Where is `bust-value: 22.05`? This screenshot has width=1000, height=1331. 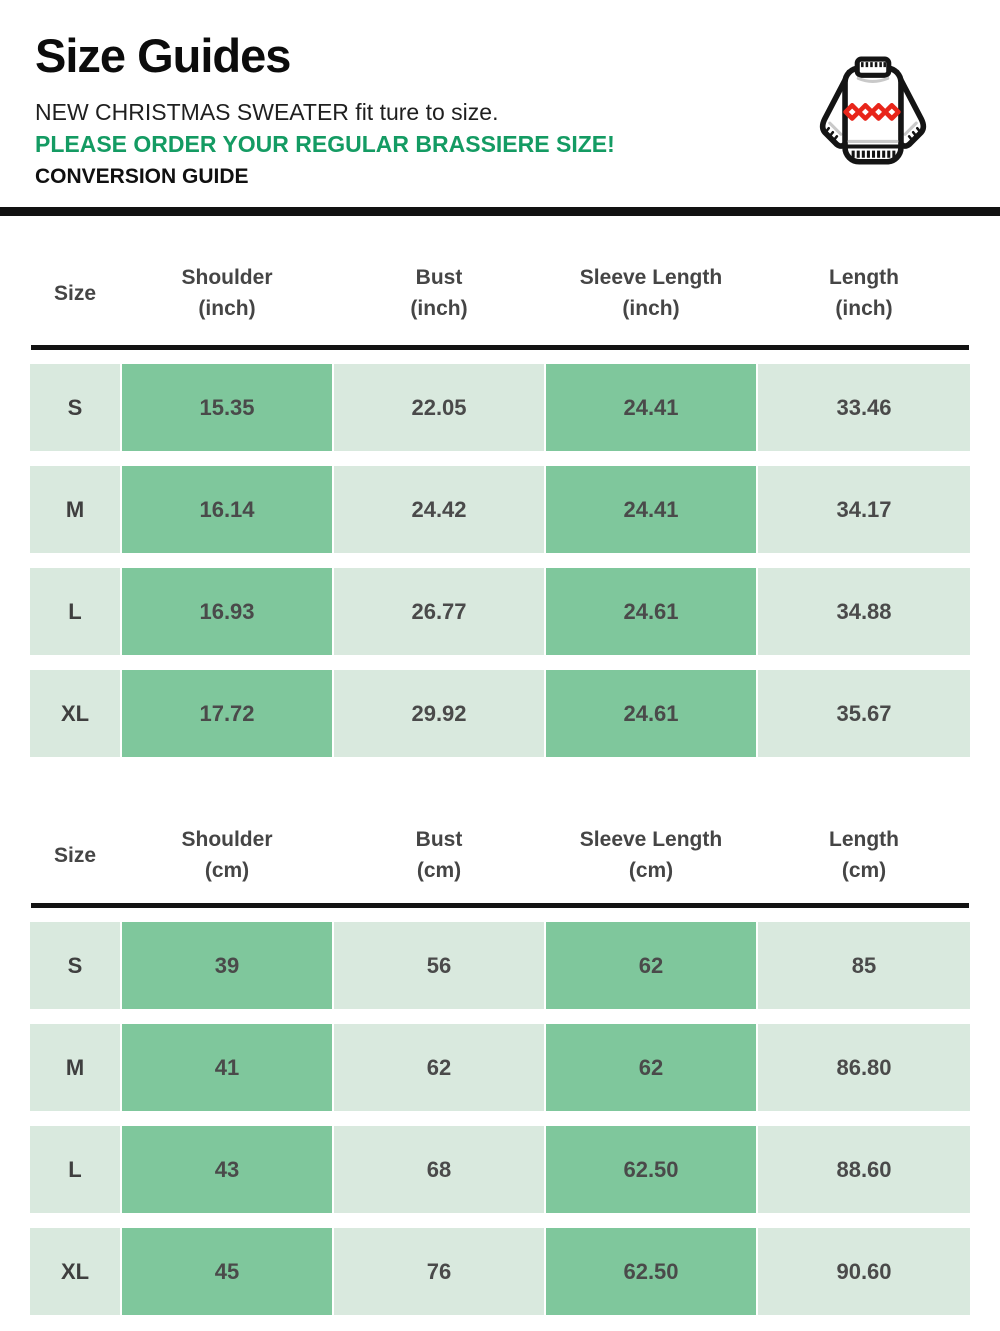 bust-value: 22.05 is located at coordinates (439, 407).